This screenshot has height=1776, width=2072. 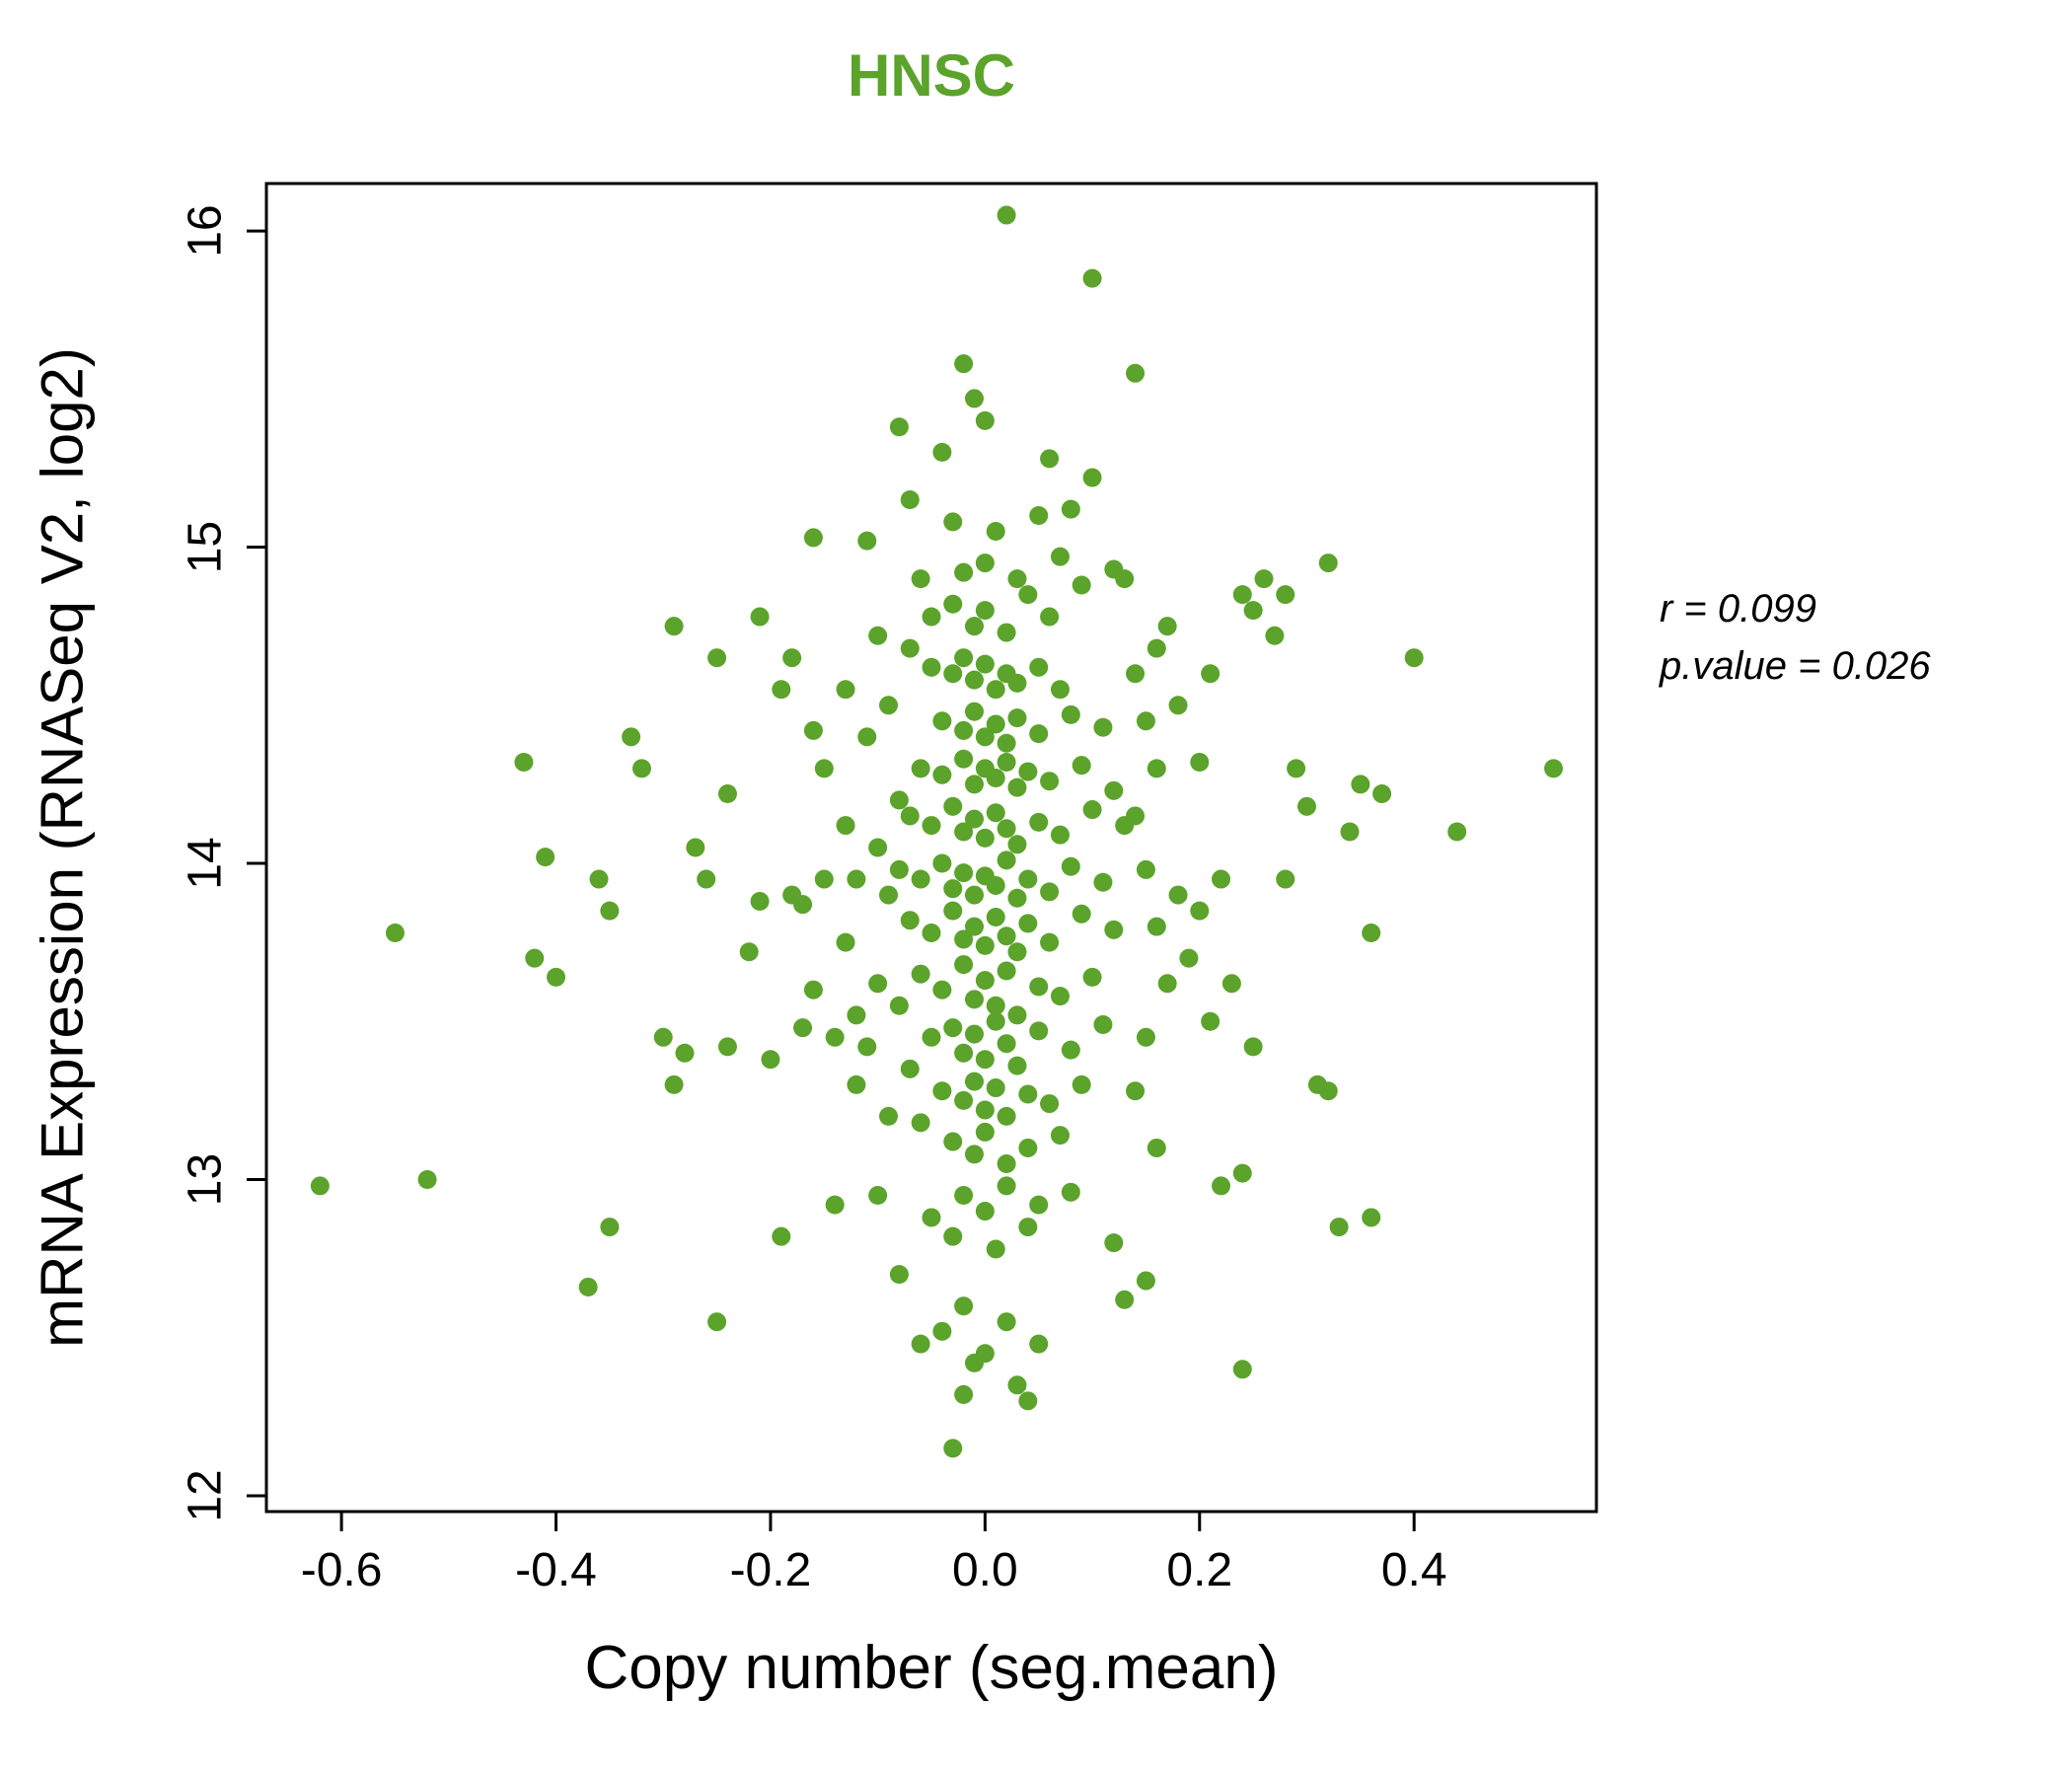 What do you see at coordinates (1796, 666) in the screenshot?
I see `p-value-text: p.value = 0.026` at bounding box center [1796, 666].